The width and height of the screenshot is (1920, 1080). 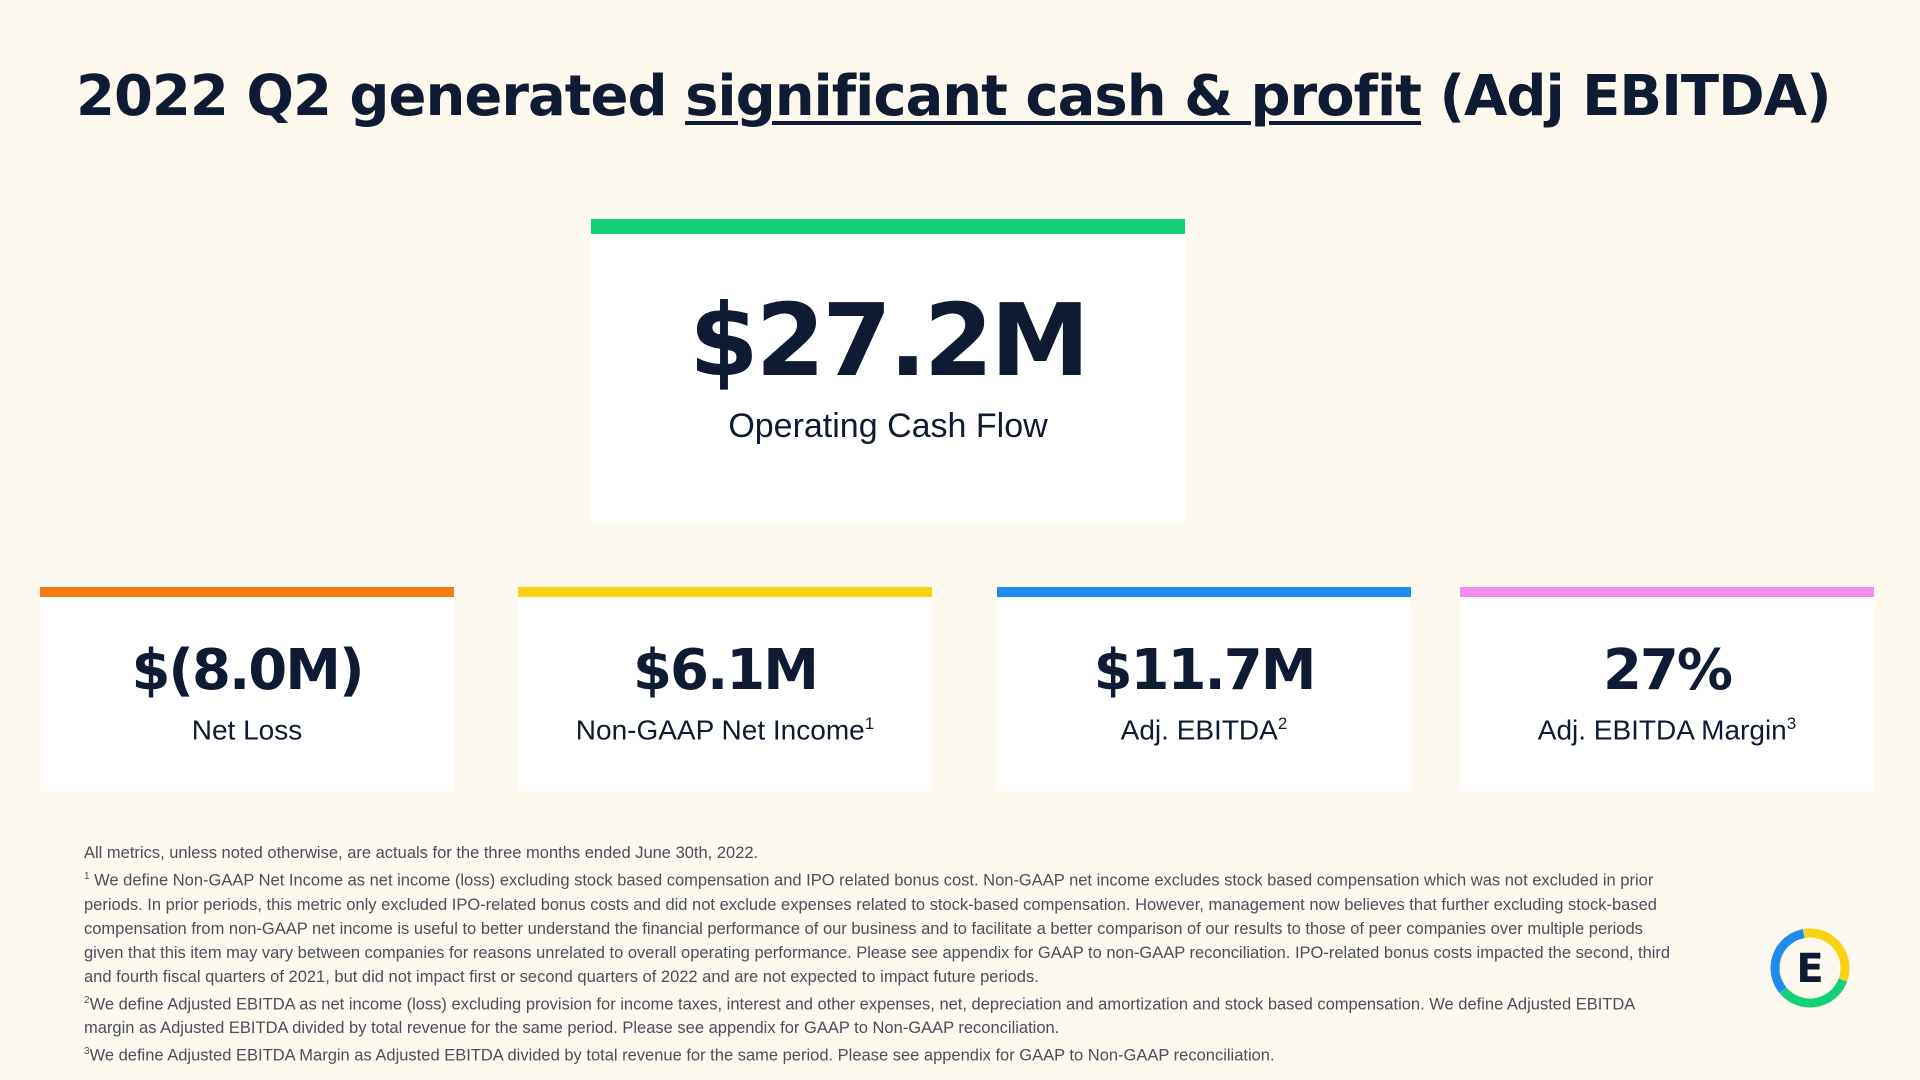 I want to click on title-prefix: 2022 Q2 generated, so click(x=381, y=96).